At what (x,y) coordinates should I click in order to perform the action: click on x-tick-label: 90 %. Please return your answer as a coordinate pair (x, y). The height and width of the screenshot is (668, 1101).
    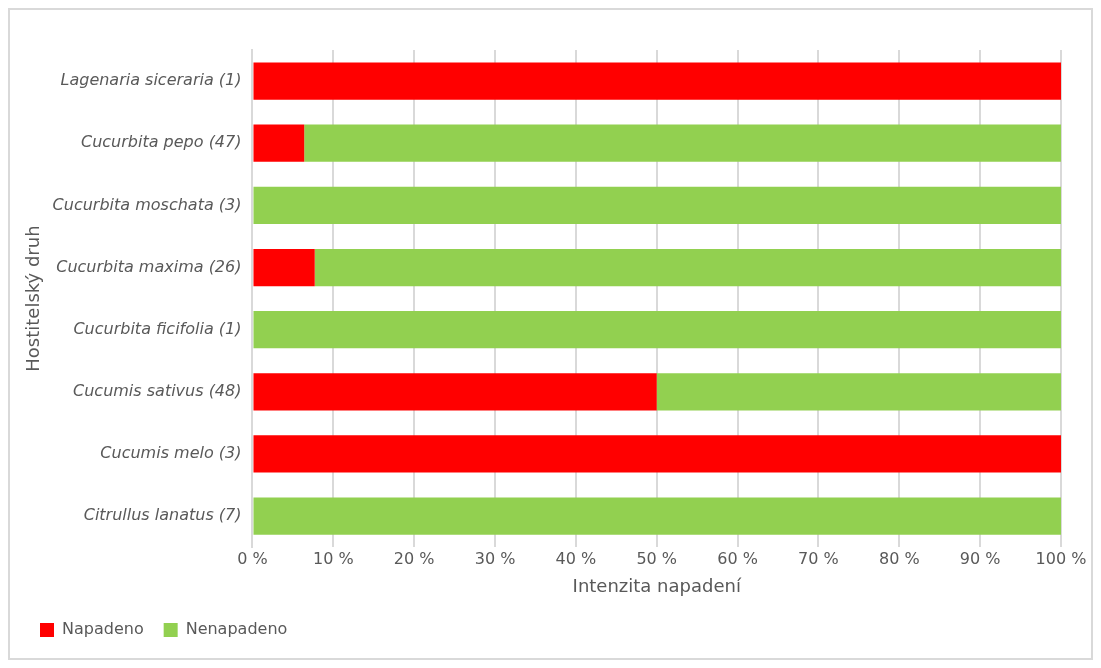
    Looking at the image, I should click on (980, 558).